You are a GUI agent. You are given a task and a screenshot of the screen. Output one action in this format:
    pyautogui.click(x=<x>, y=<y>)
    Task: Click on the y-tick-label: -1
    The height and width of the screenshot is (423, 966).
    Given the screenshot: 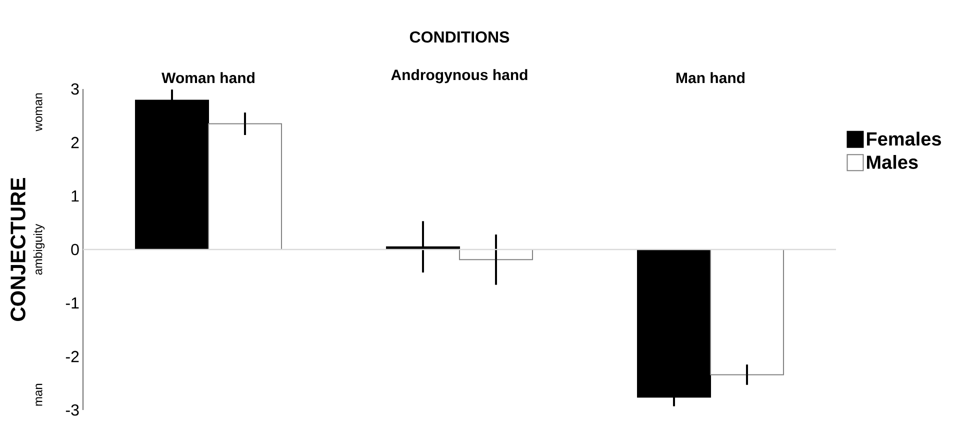 What is the action you would take?
    pyautogui.click(x=72, y=303)
    